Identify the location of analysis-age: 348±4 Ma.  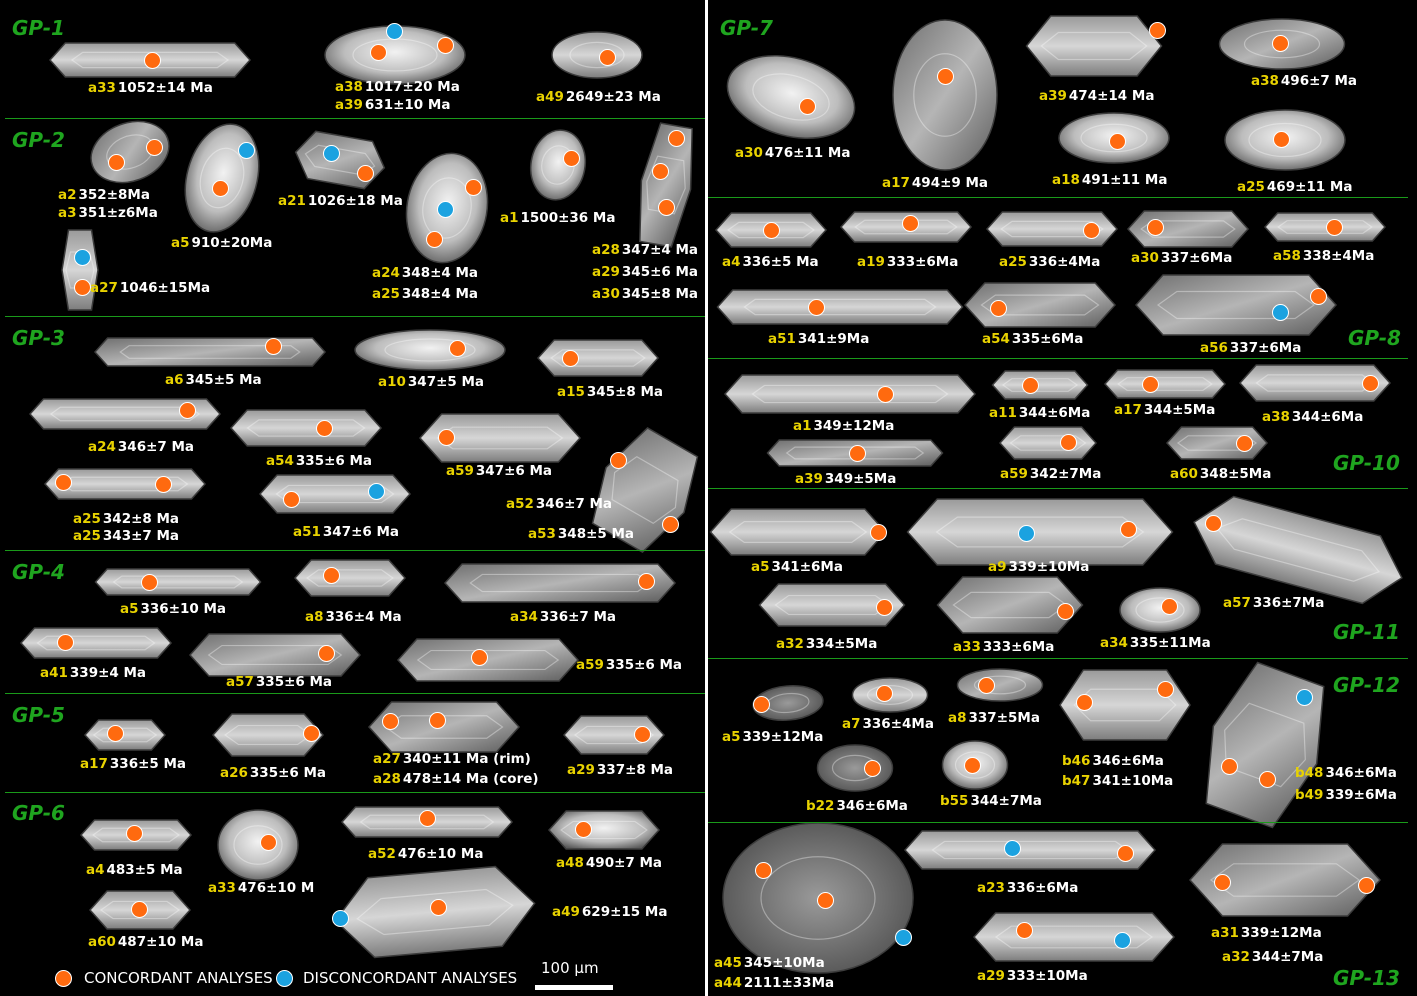
(440, 294).